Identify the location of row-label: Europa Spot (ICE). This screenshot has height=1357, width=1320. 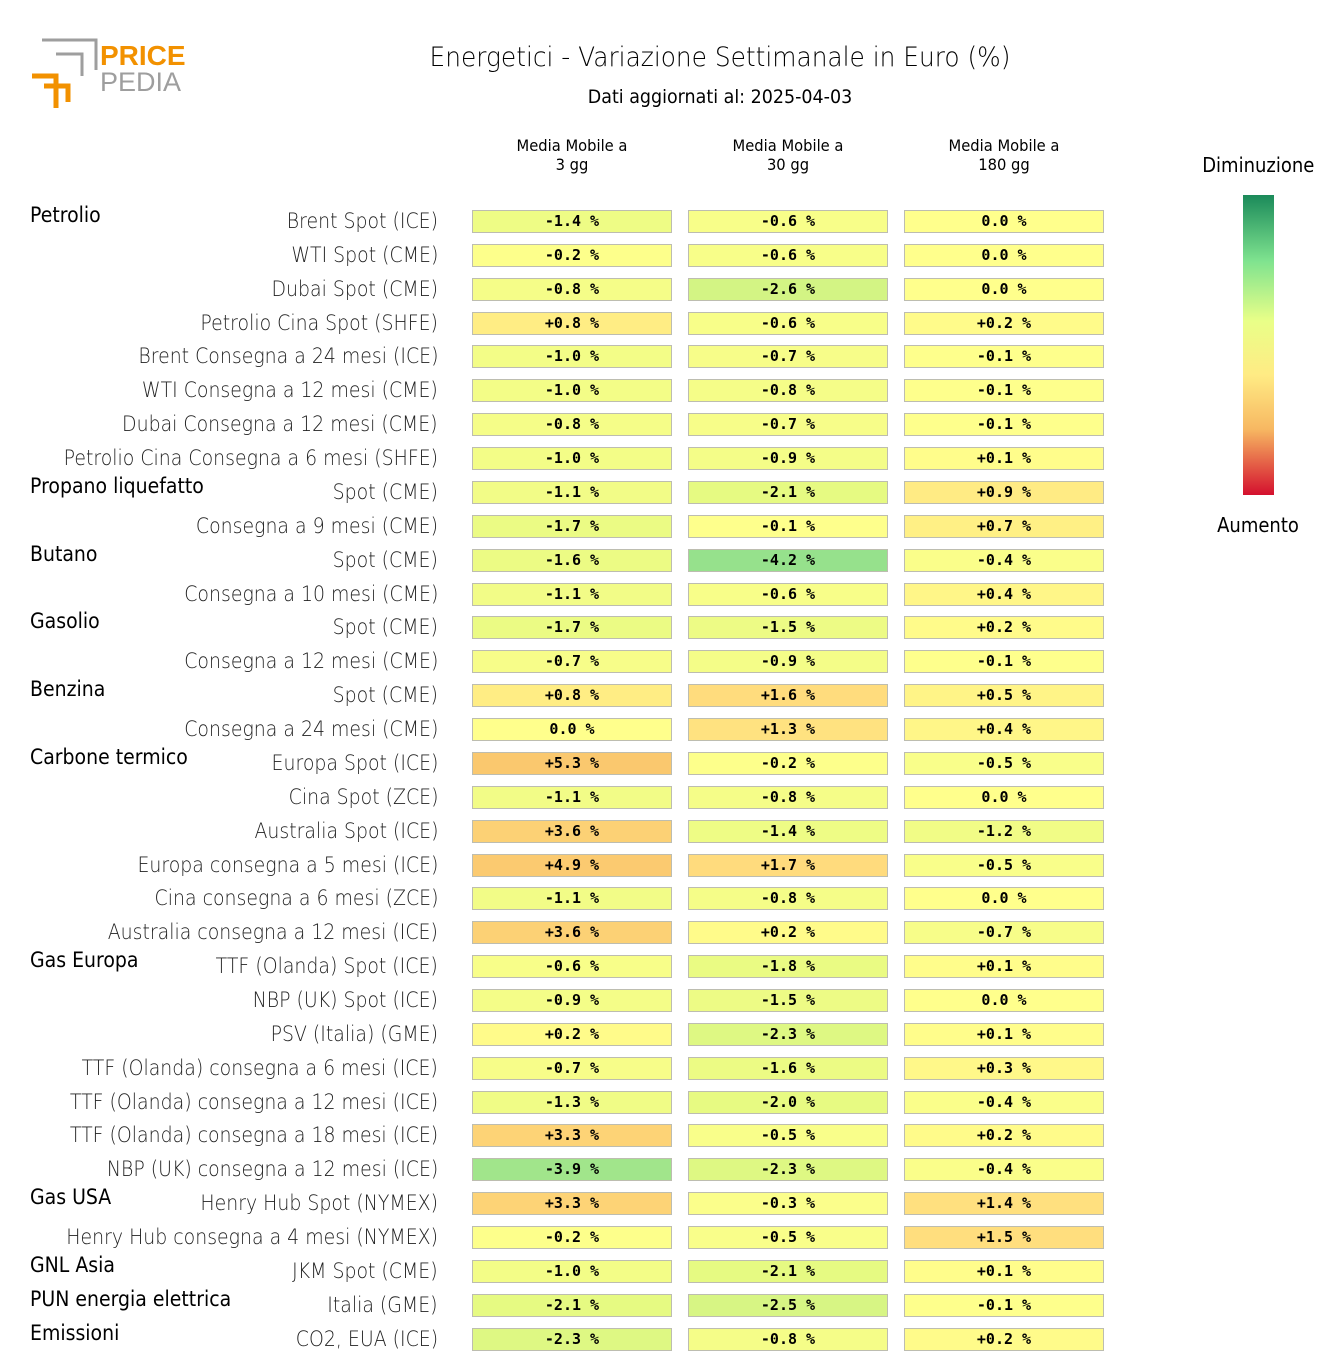
(354, 762).